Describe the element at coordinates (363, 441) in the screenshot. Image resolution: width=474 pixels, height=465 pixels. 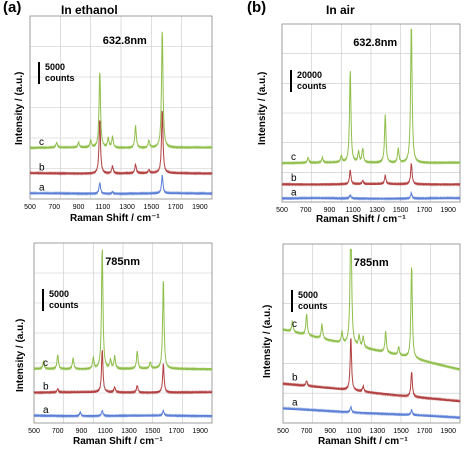
I see `x-axis-label-b-bottom: Raman Shift / cm⁻¹` at that location.